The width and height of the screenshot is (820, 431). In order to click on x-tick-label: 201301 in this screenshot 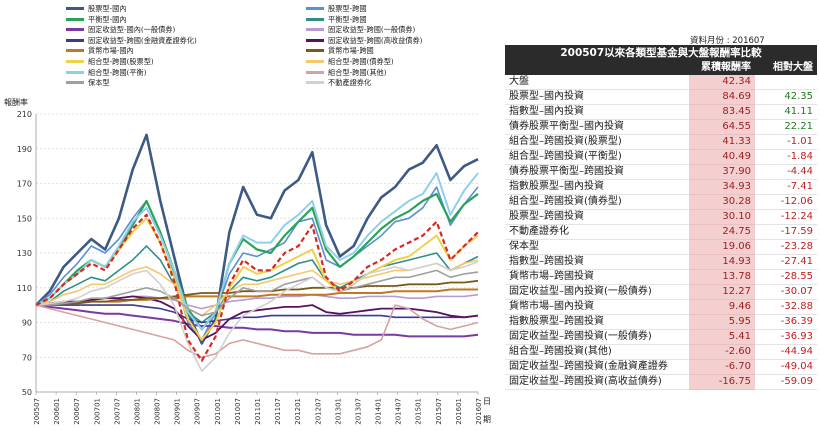, I will do `click(338, 411)`.